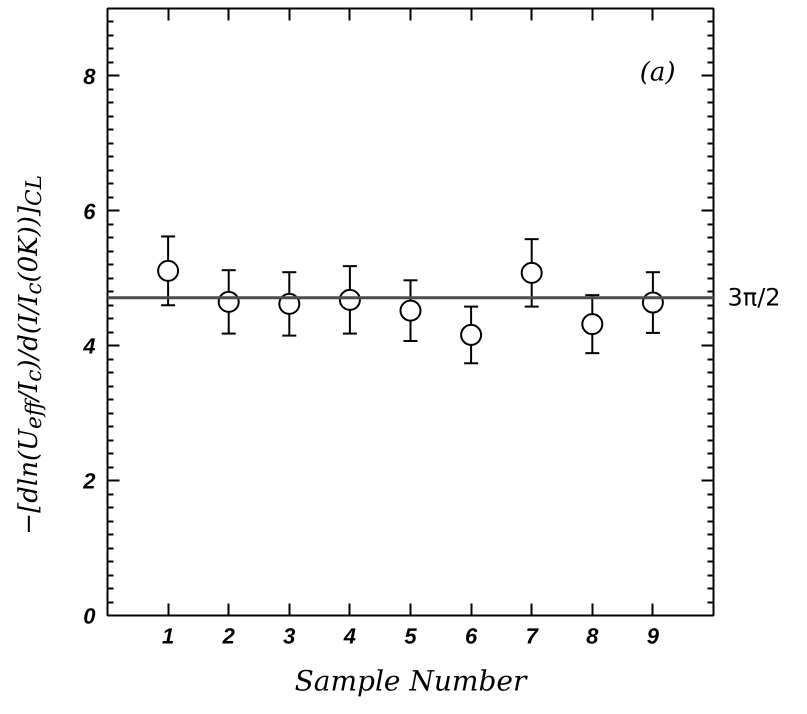  I want to click on x-tick-label: 5, so click(411, 636).